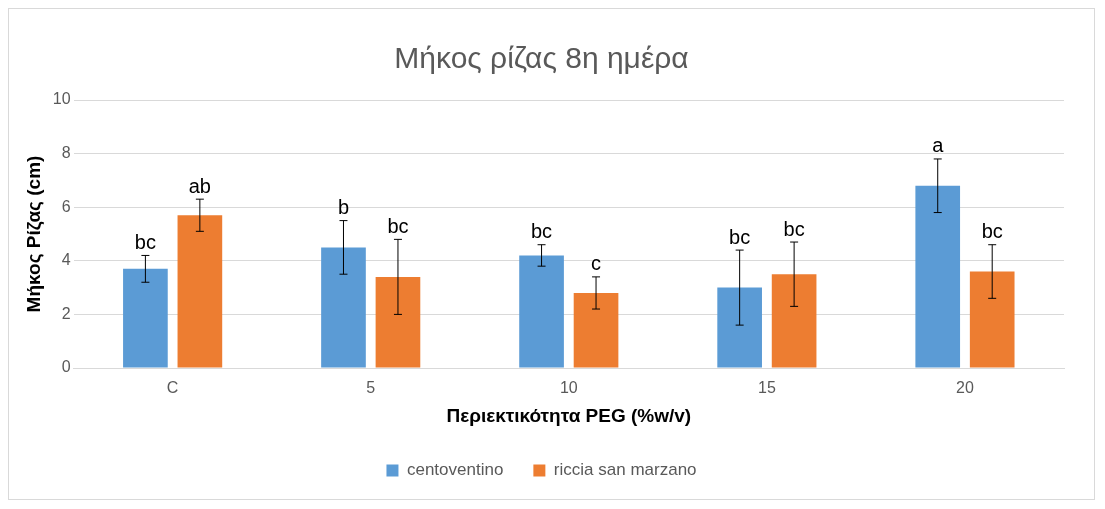 Image resolution: width=1105 pixels, height=509 pixels. Describe the element at coordinates (199, 185) in the screenshot. I see `annotation: ab` at that location.